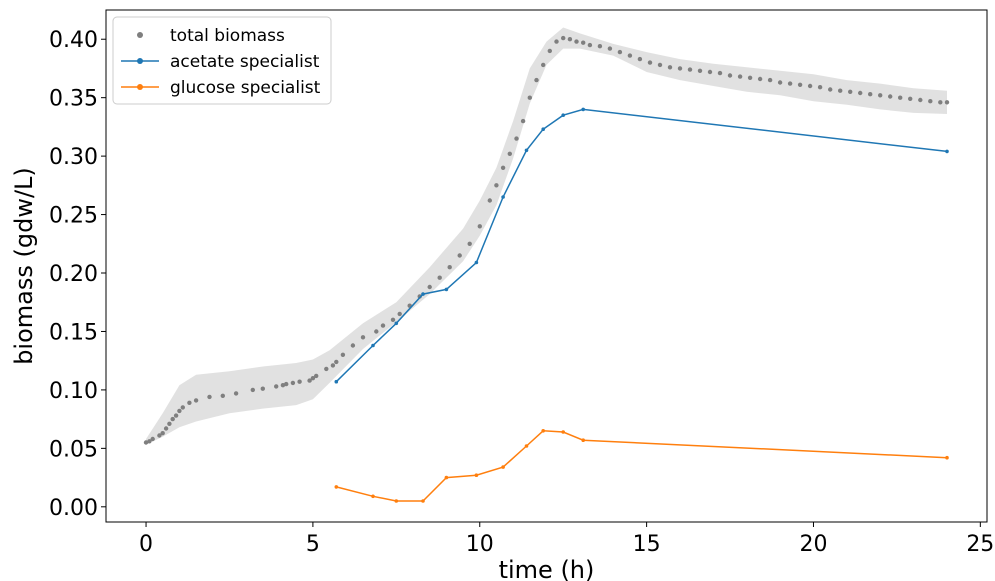 The image size is (995, 581). I want to click on legend-marker-acetate-specialist, so click(140, 61).